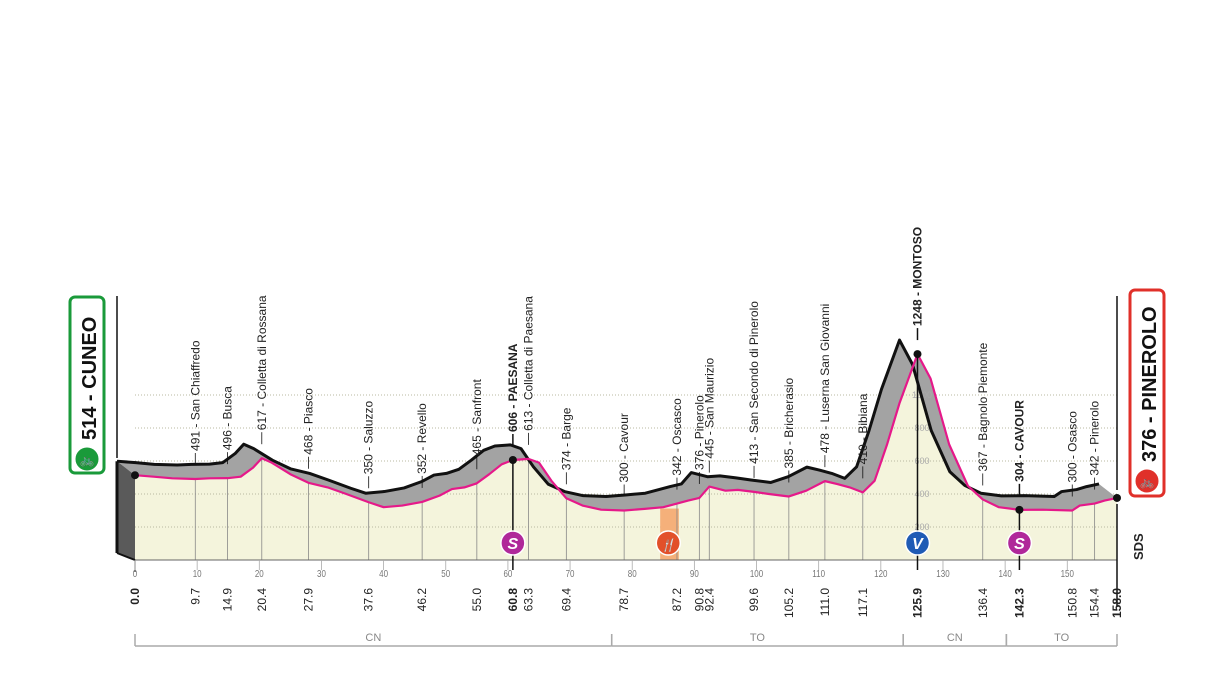 The image size is (1224, 680). What do you see at coordinates (570, 573) in the screenshot?
I see `x-tick-label: 70` at bounding box center [570, 573].